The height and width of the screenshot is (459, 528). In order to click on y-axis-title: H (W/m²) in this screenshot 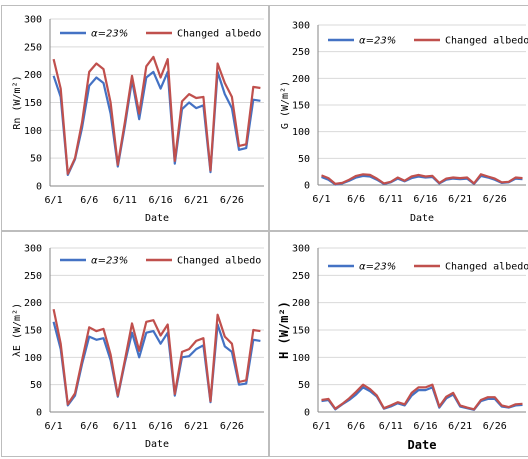, I will do `click(284, 330)`.